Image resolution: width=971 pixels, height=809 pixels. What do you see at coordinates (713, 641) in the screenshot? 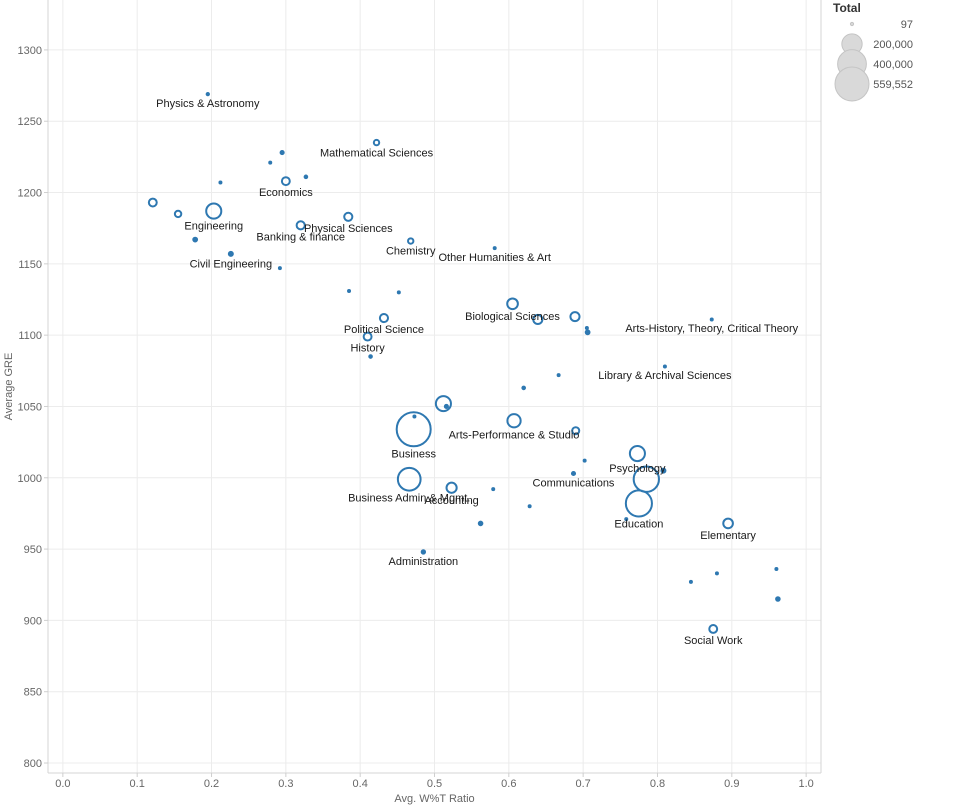
I see `point-label: Social Work` at bounding box center [713, 641].